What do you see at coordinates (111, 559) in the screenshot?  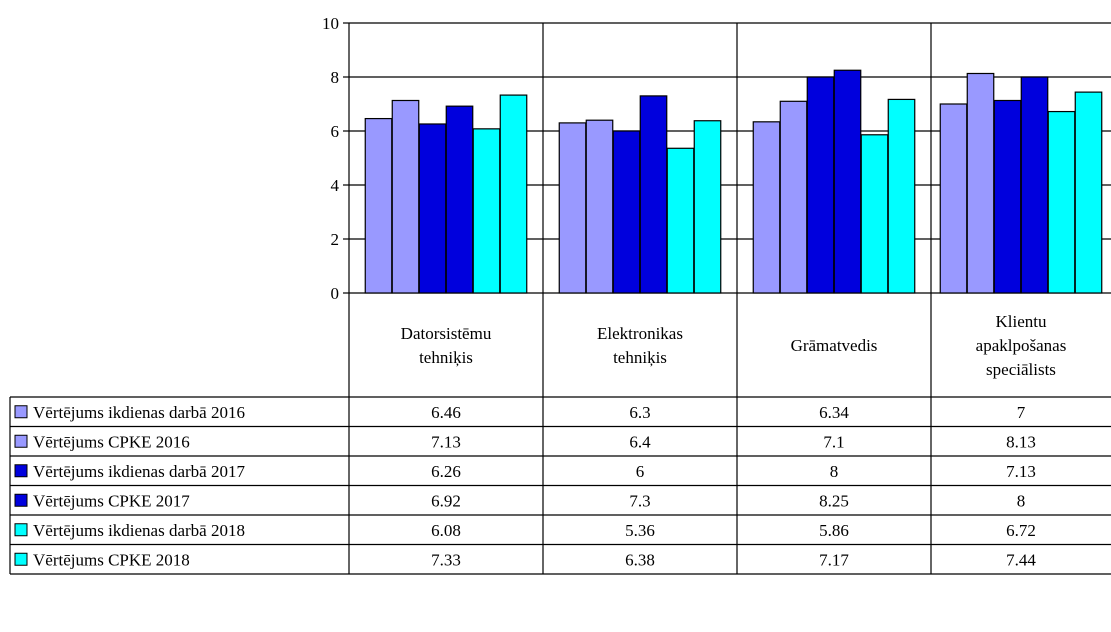 I see `legend-label: Vērtējums CPKE 2018` at bounding box center [111, 559].